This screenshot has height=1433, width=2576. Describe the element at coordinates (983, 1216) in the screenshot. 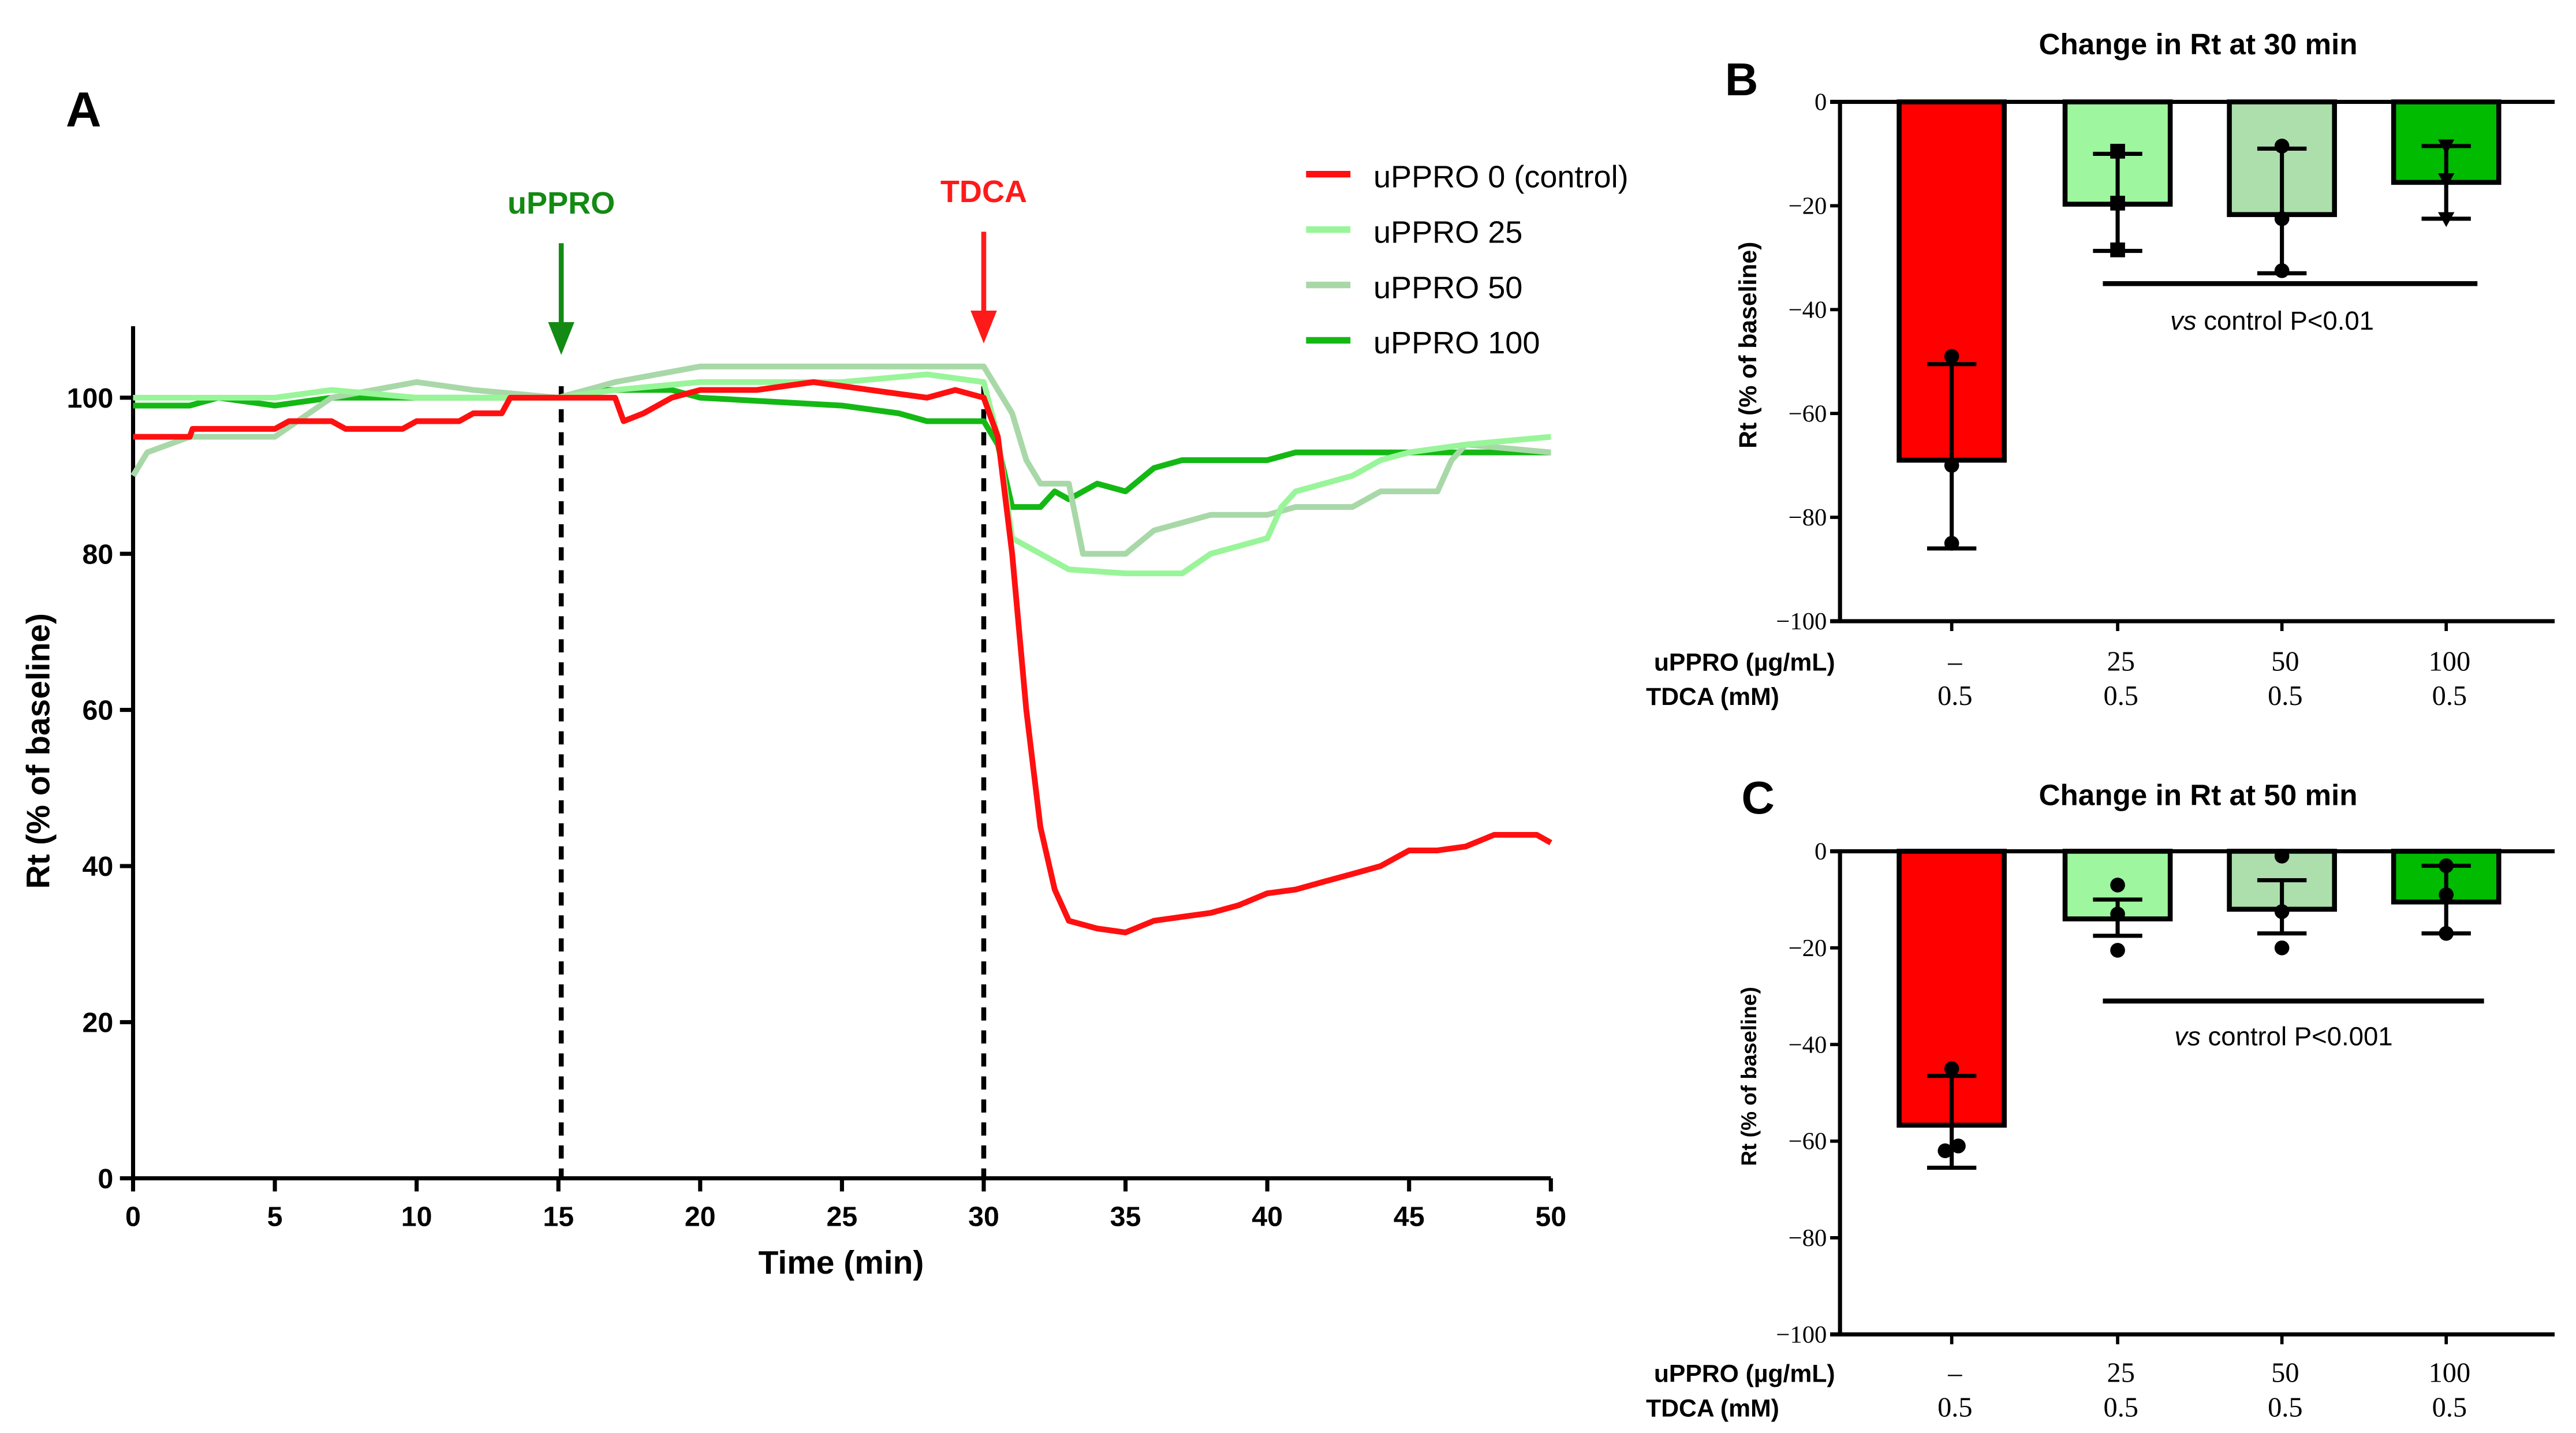

I see `x-tick-label-a: 30` at that location.